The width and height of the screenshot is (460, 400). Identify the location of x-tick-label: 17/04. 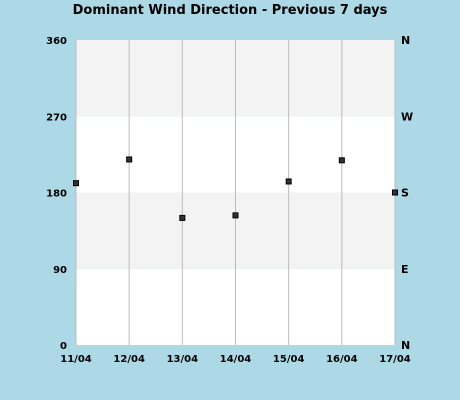
(395, 359).